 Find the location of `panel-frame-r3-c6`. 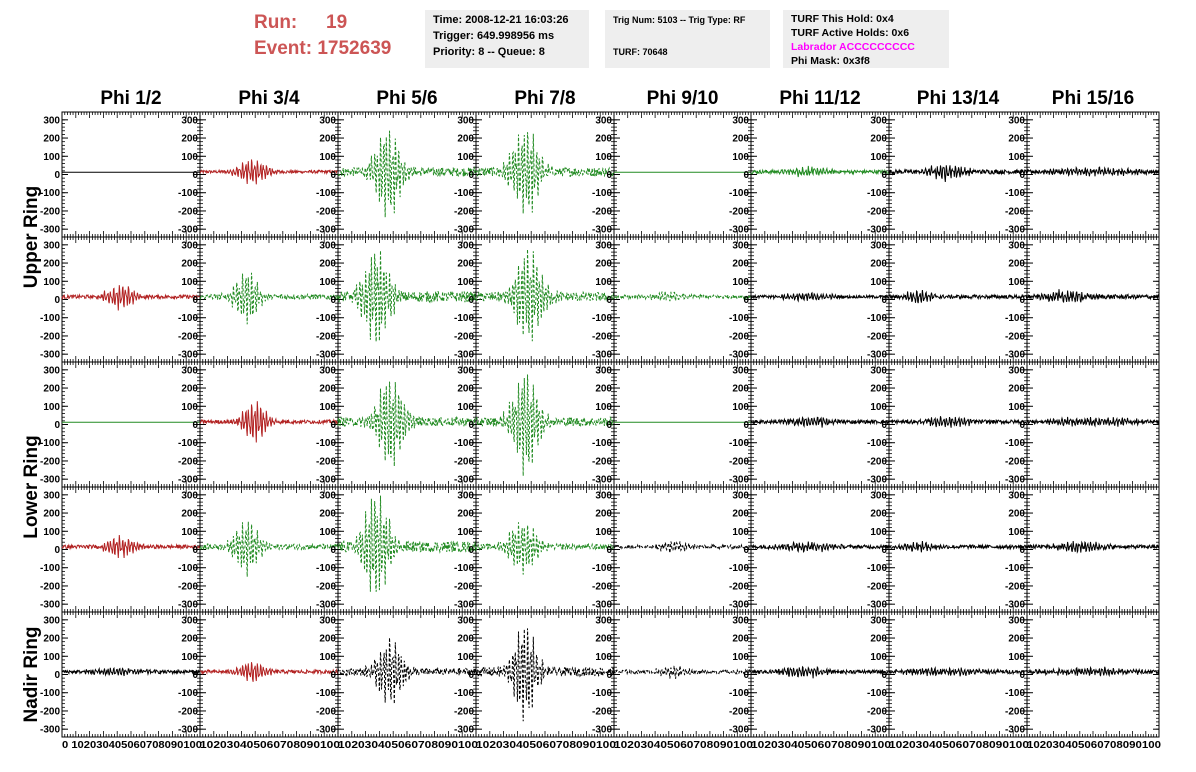

panel-frame-r3-c6 is located at coordinates (820, 424).